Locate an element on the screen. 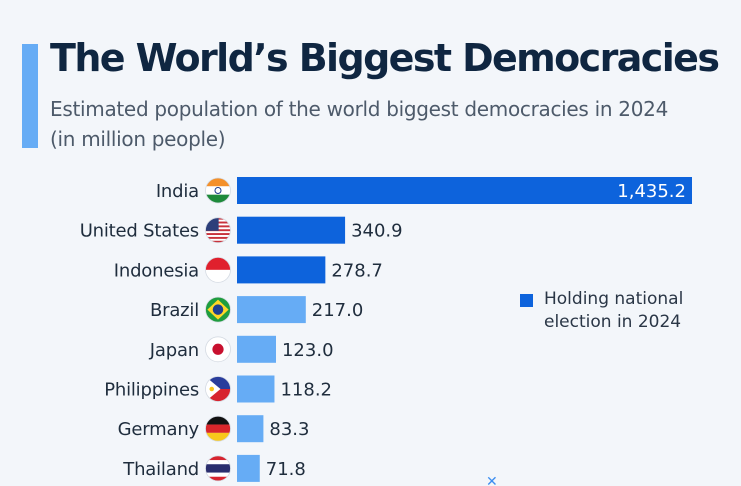 The height and width of the screenshot is (486, 741). value-label: 83.3 is located at coordinates (289, 429).